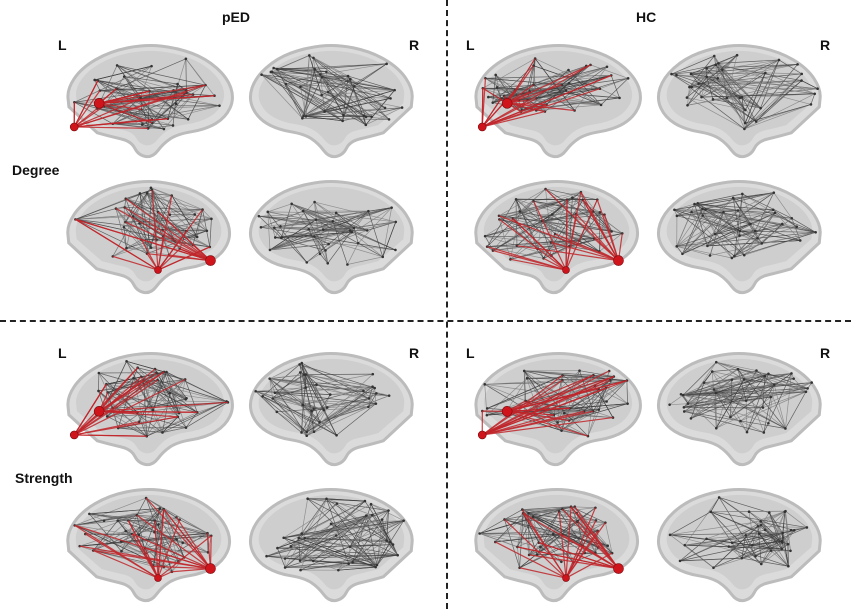  Describe the element at coordinates (149, 545) in the screenshot. I see `brain-left-medial` at that location.